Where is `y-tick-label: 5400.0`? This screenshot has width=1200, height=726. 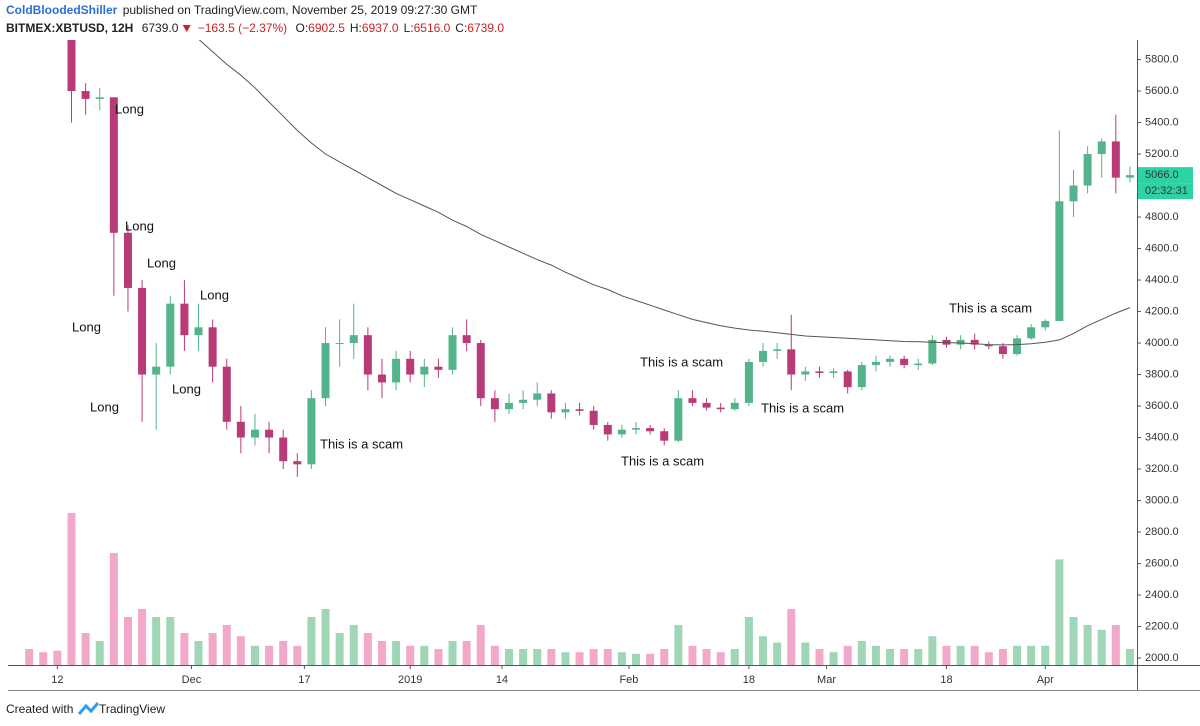 y-tick-label: 5400.0 is located at coordinates (1162, 122).